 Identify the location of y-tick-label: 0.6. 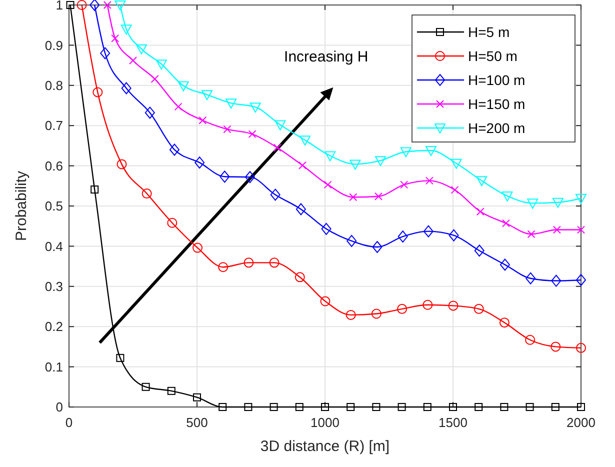
(53, 166).